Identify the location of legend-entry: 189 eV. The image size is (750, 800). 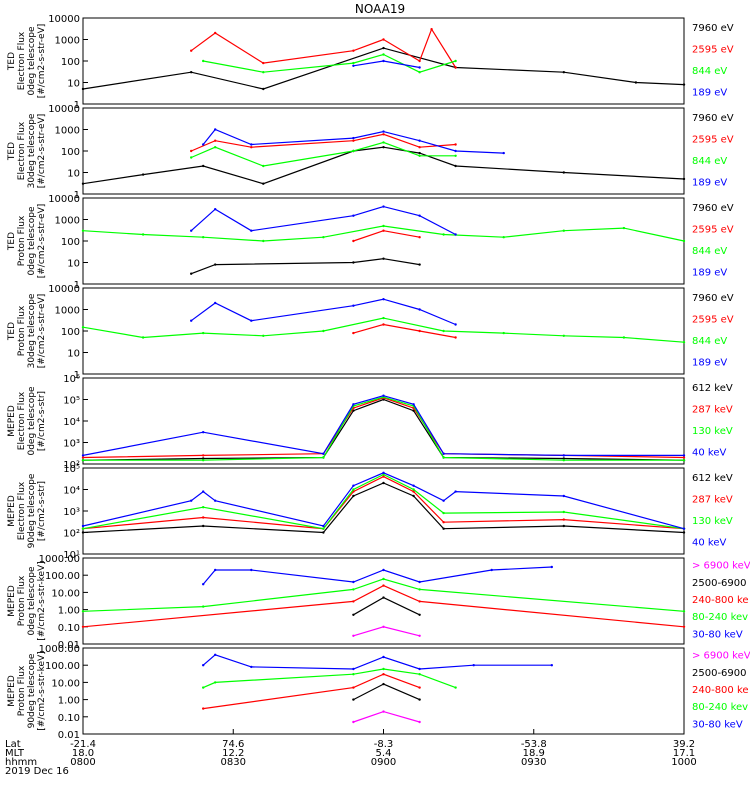
(709, 362).